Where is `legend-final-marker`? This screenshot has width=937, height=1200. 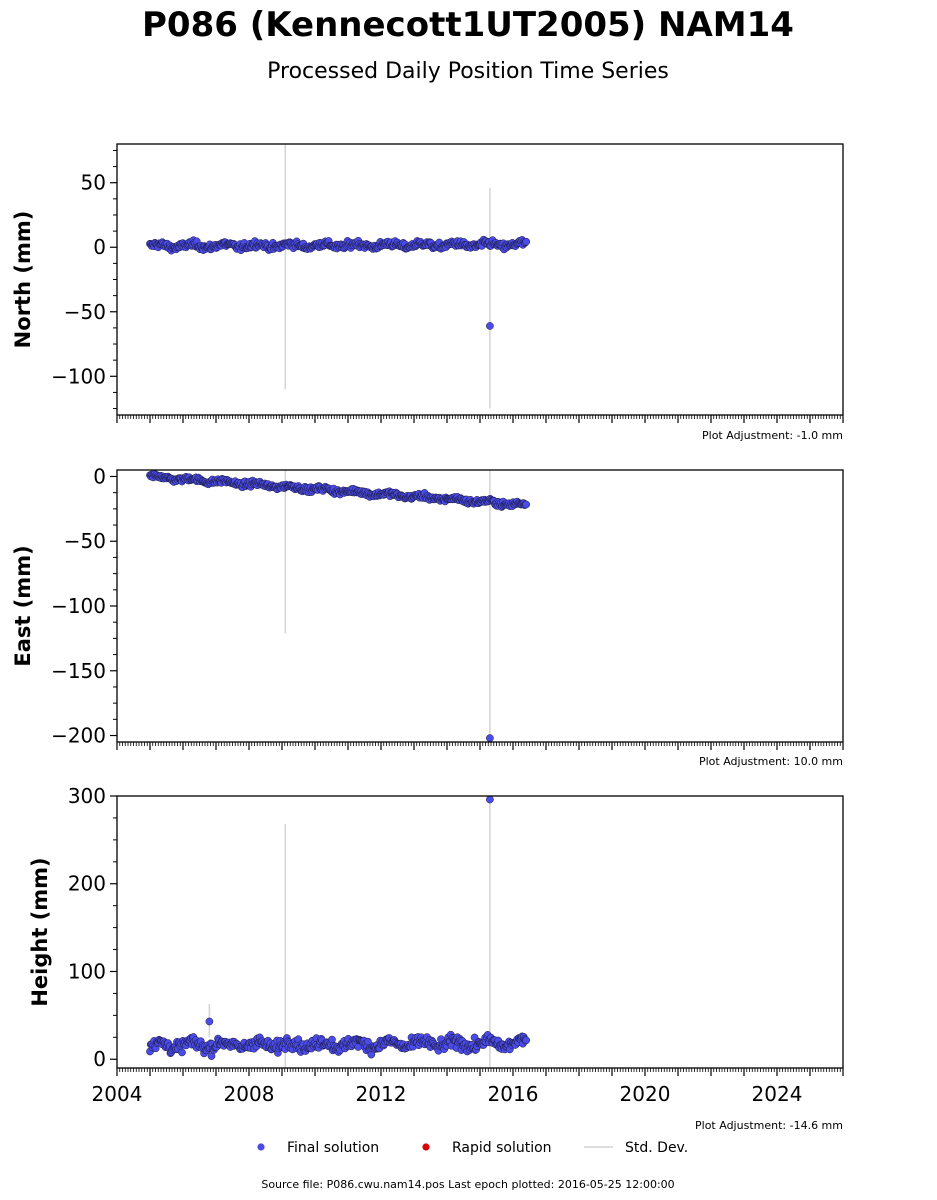
legend-final-marker is located at coordinates (261, 1147).